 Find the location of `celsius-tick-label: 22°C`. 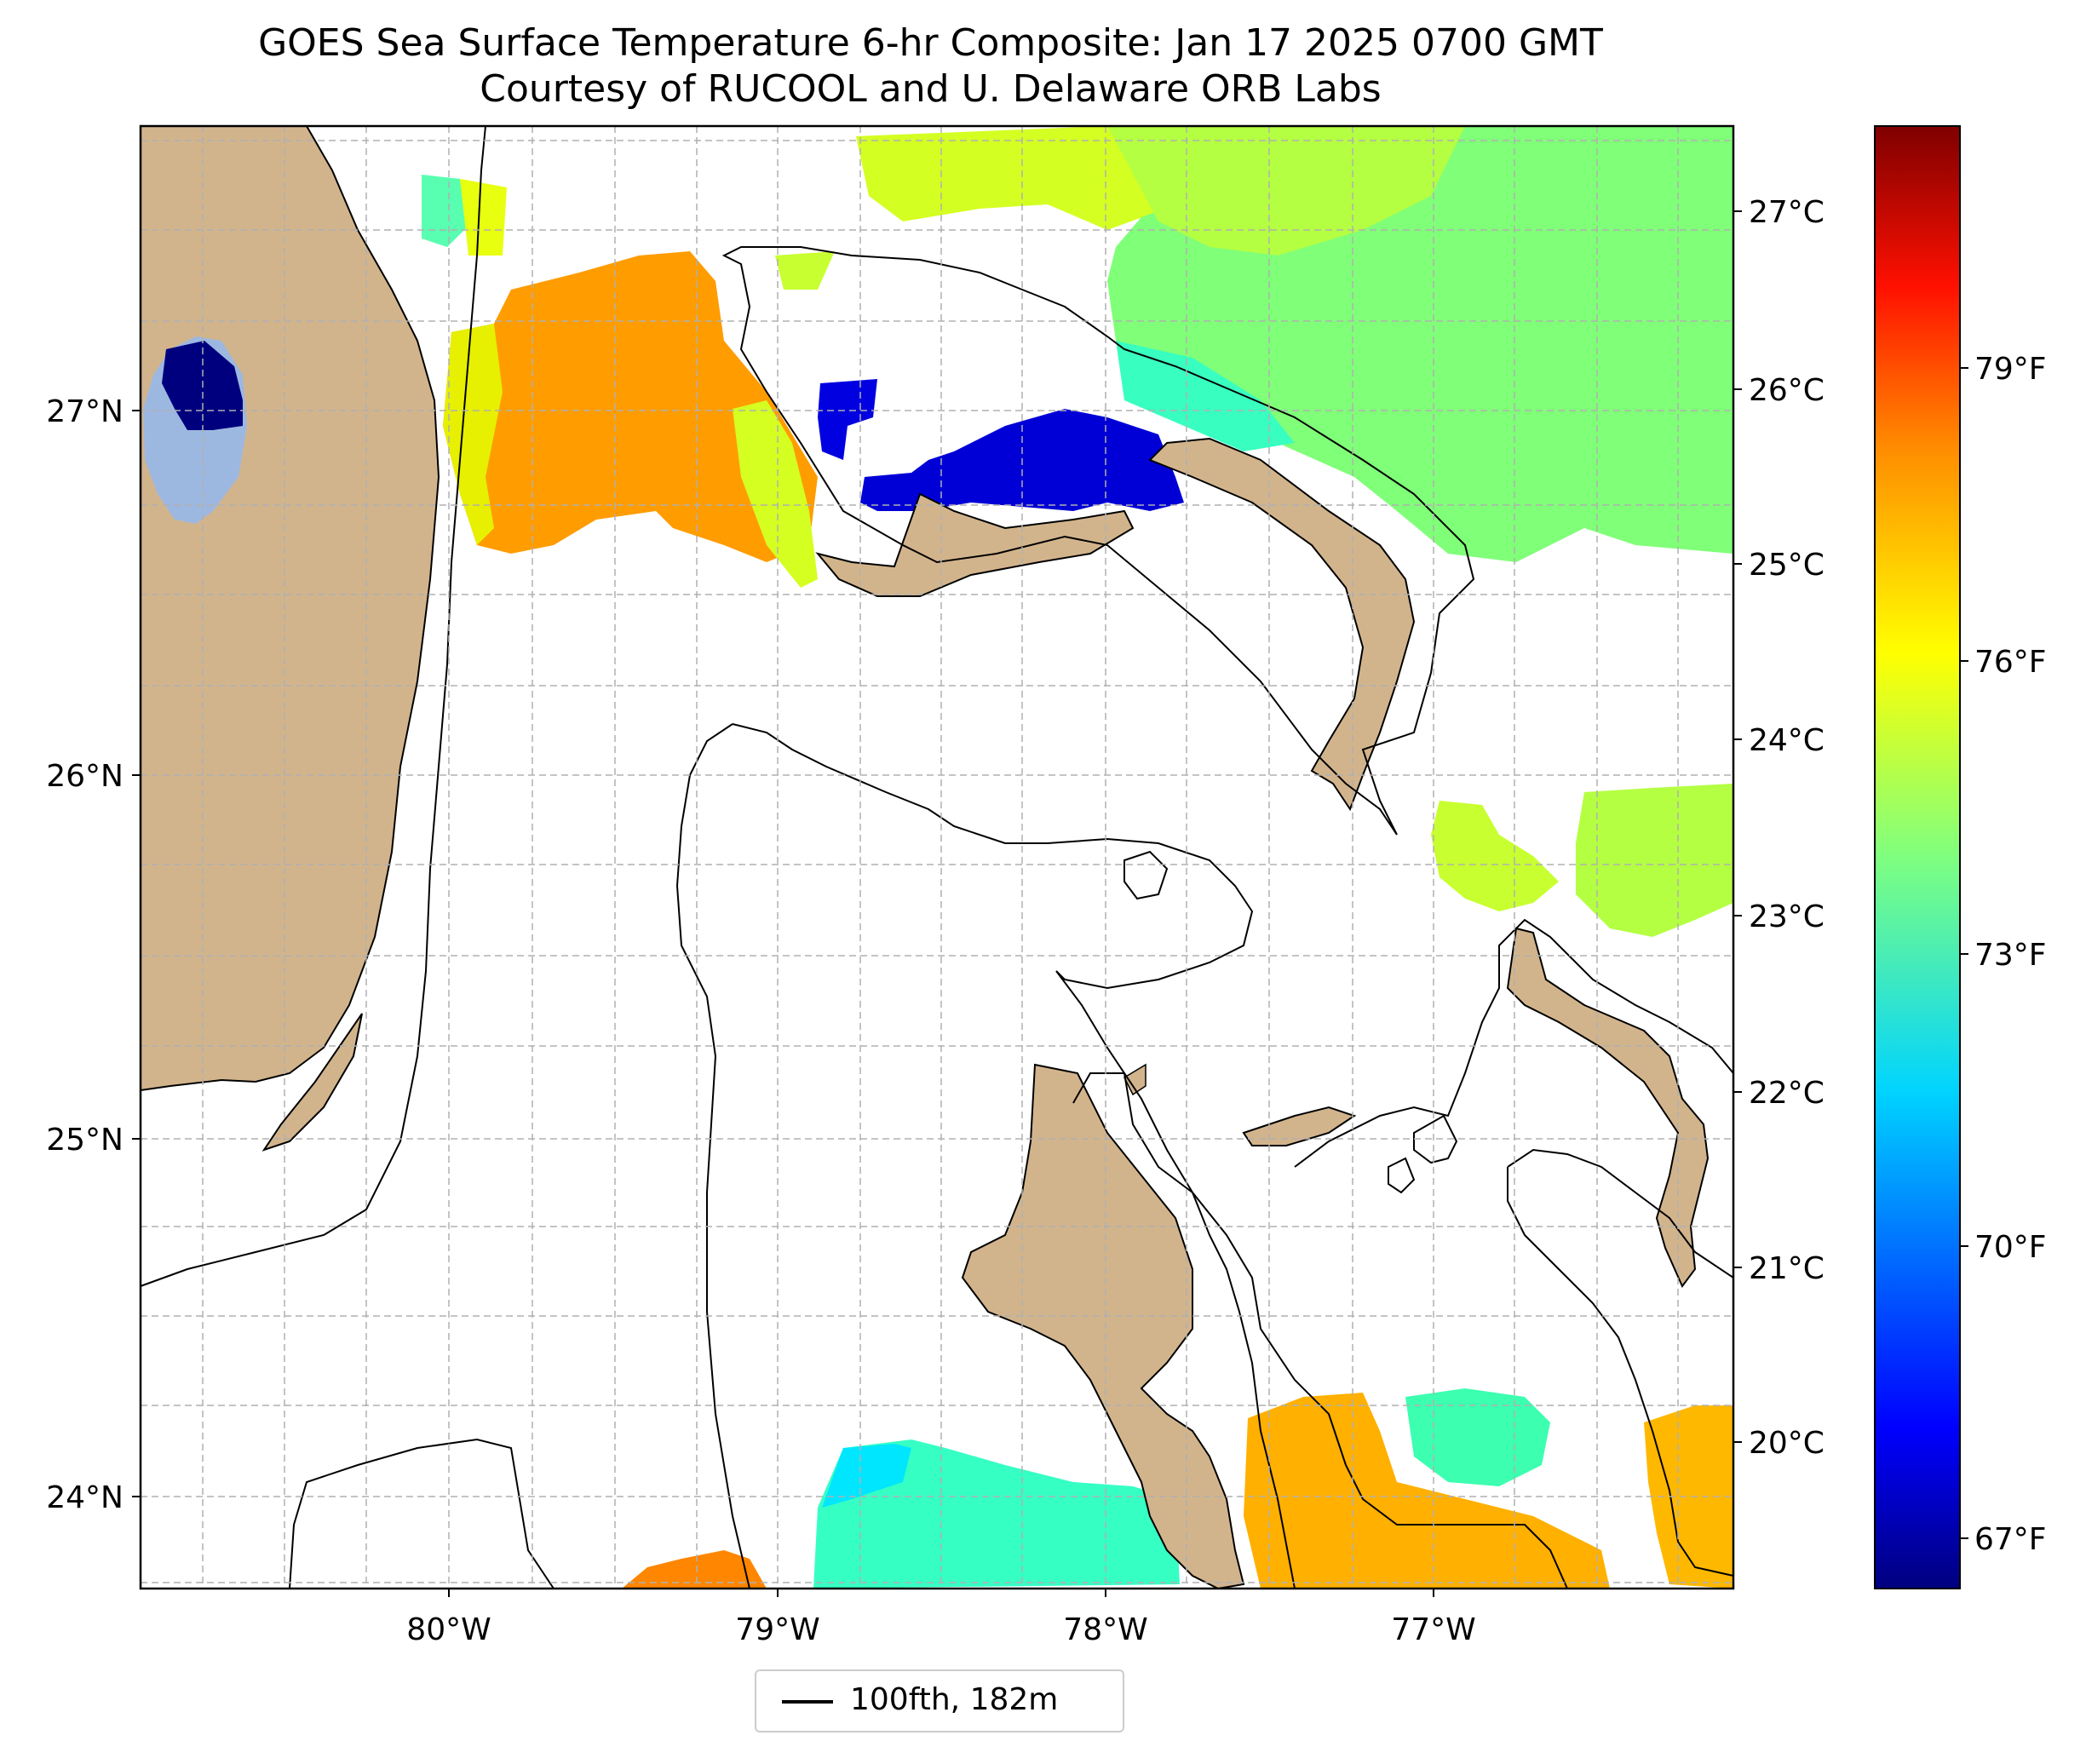

celsius-tick-label: 22°C is located at coordinates (1787, 1093).